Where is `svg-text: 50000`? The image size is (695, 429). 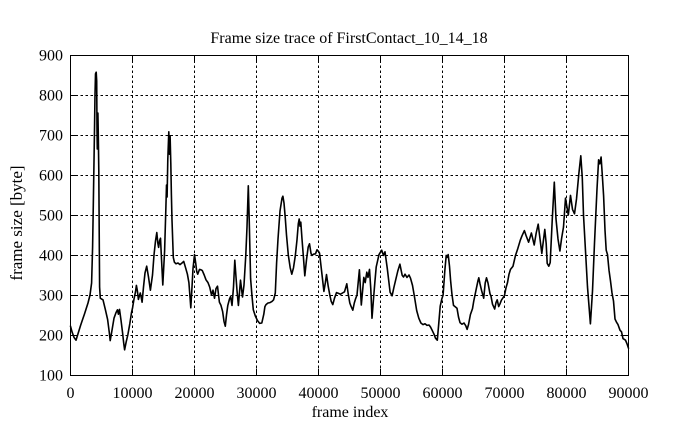
svg-text: 50000 is located at coordinates (381, 393).